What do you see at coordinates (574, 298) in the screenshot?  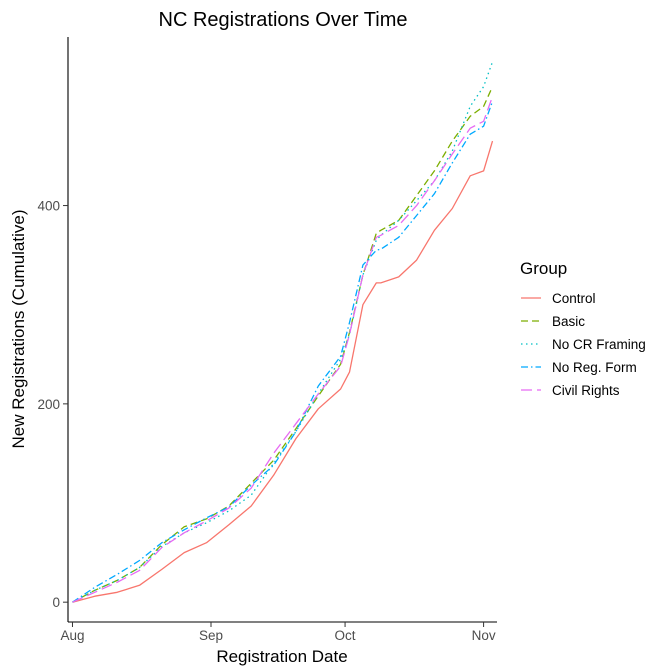 I see `legend-label-control: Control` at bounding box center [574, 298].